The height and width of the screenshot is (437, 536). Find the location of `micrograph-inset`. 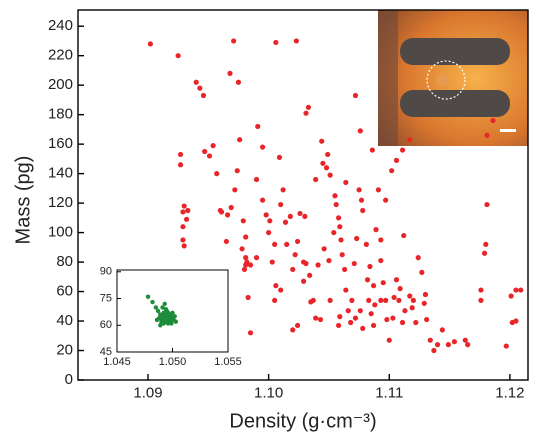

micrograph-inset is located at coordinates (453, 78).